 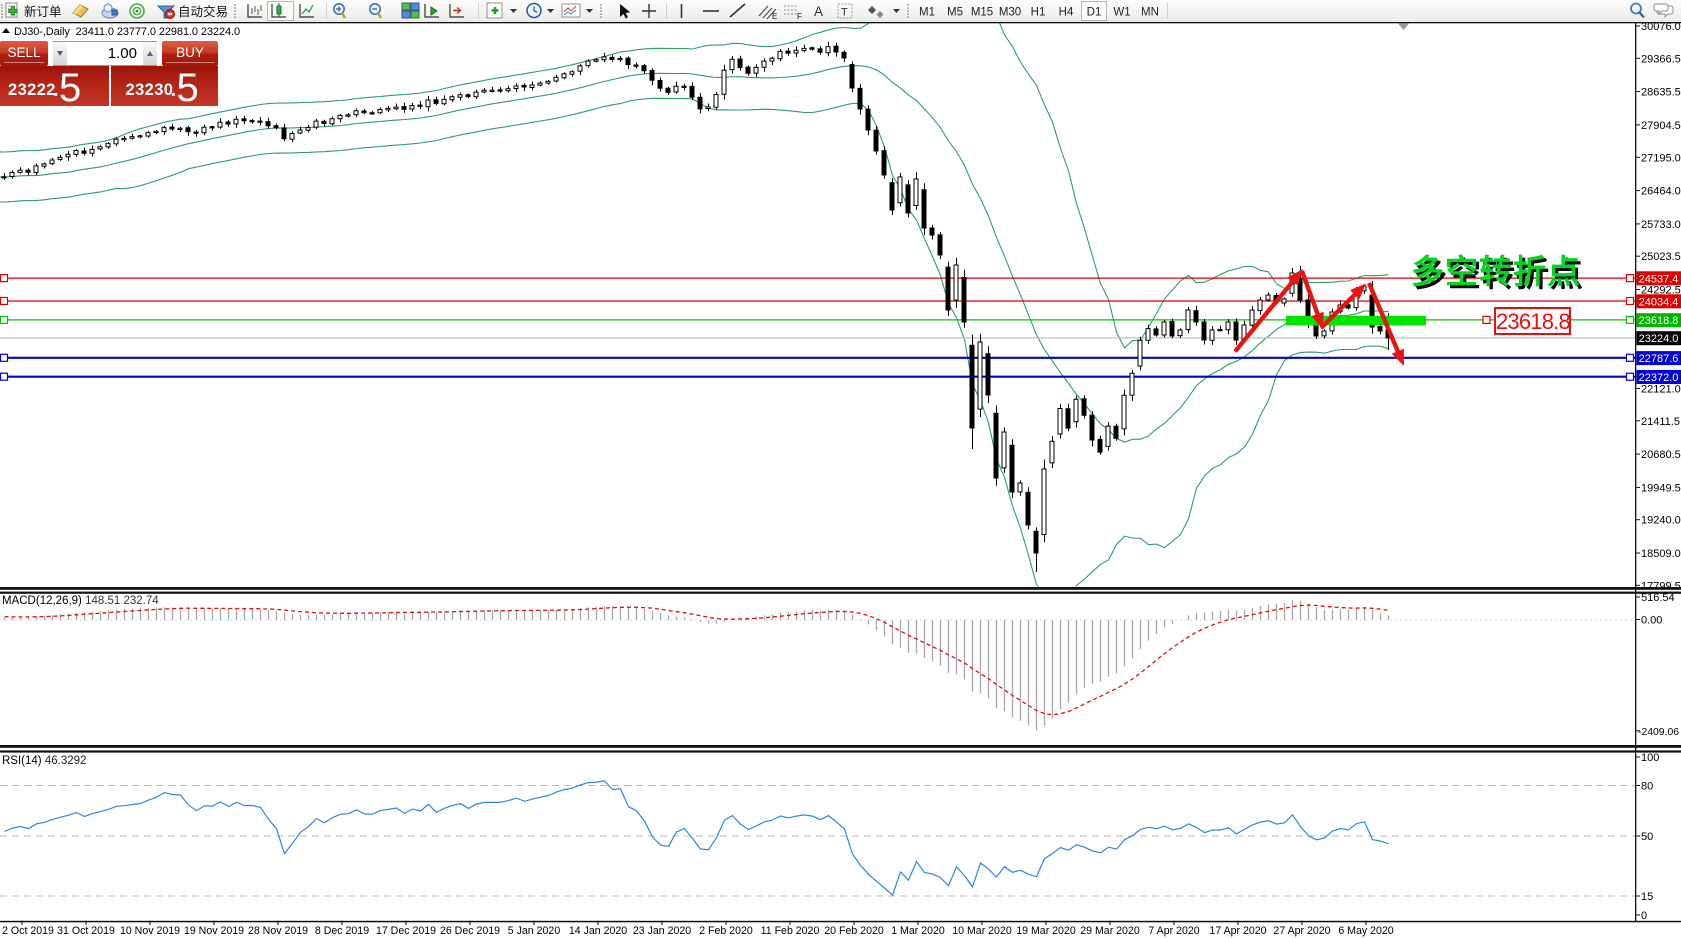 I want to click on svg-text: 24292.5, so click(x=1661, y=291).